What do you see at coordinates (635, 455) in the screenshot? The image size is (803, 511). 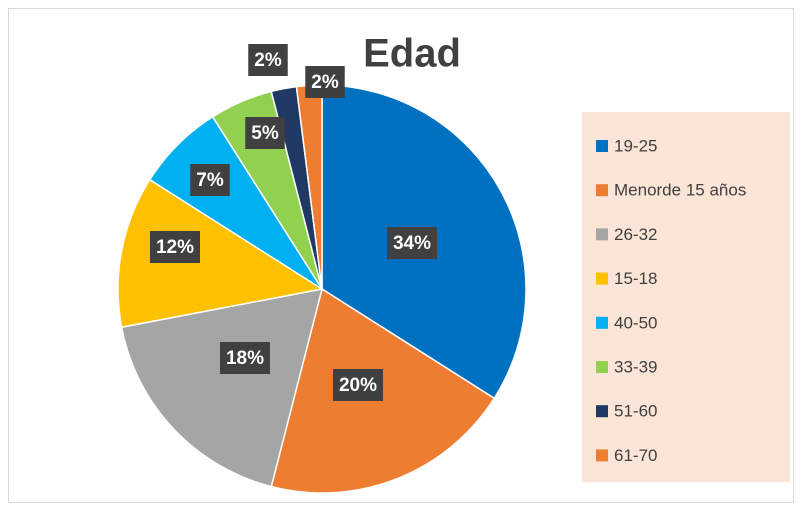 I see `legend-label: 61-70` at bounding box center [635, 455].